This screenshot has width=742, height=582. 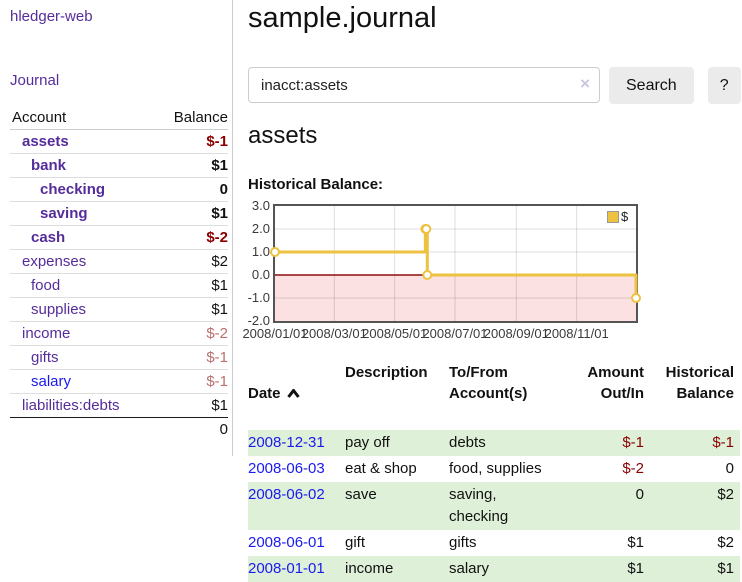 I want to click on clear-search-icon: ×, so click(x=585, y=83).